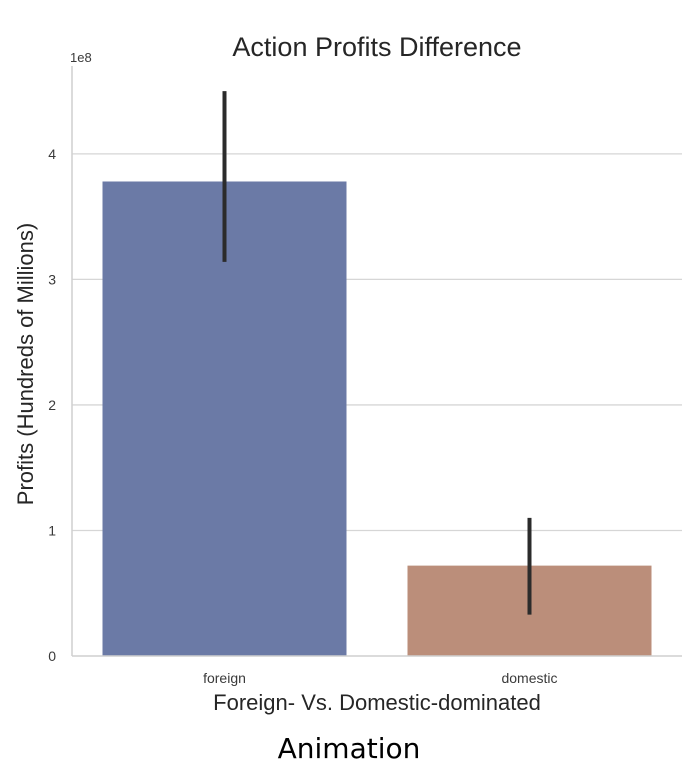  I want to click on y-tick-labels: 0 1 2 3 4, so click(52, 405).